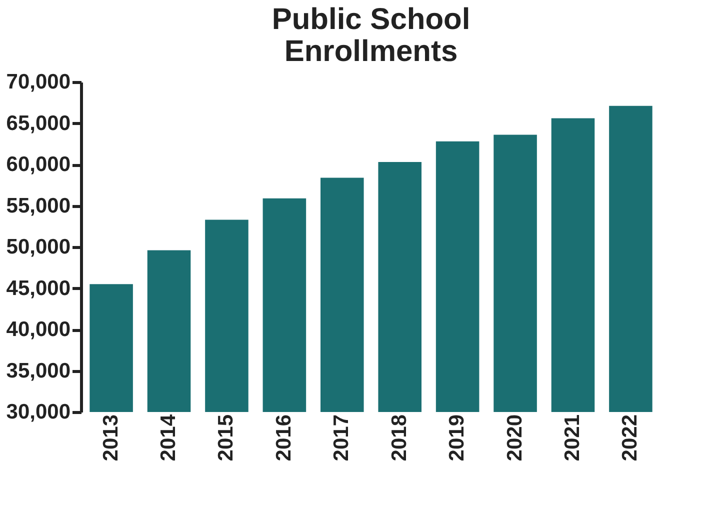  What do you see at coordinates (38, 164) in the screenshot?
I see `y-tick-label: 60,000` at bounding box center [38, 164].